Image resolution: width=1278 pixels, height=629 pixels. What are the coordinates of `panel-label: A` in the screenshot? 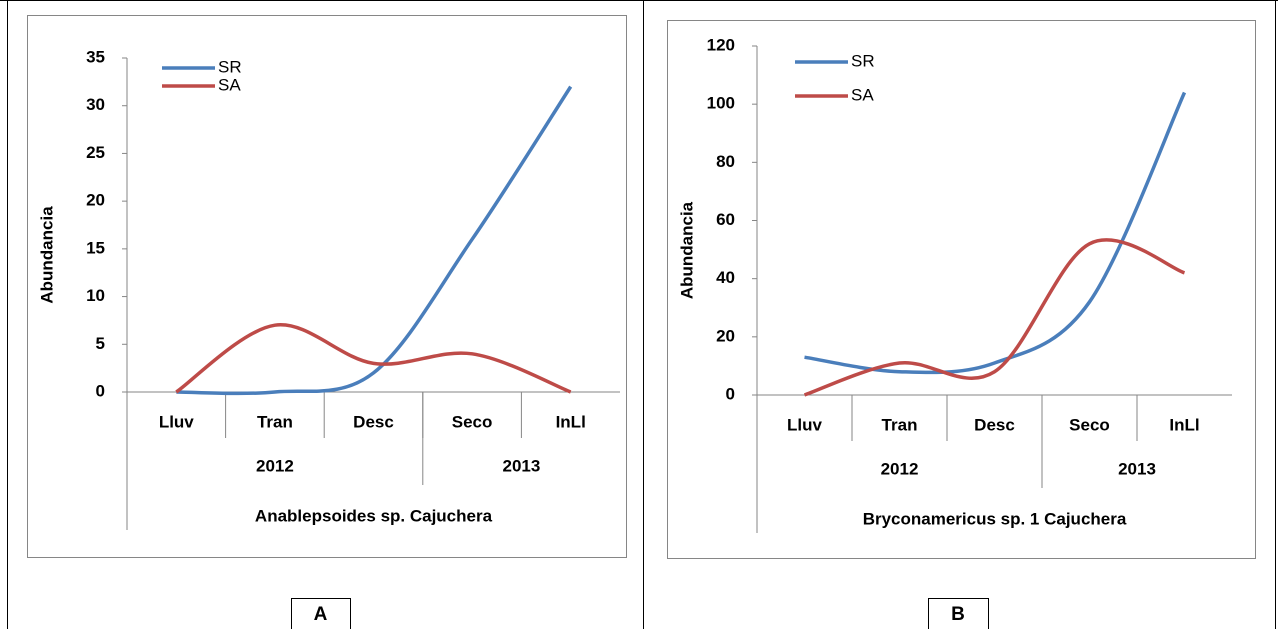 It's located at (321, 614).